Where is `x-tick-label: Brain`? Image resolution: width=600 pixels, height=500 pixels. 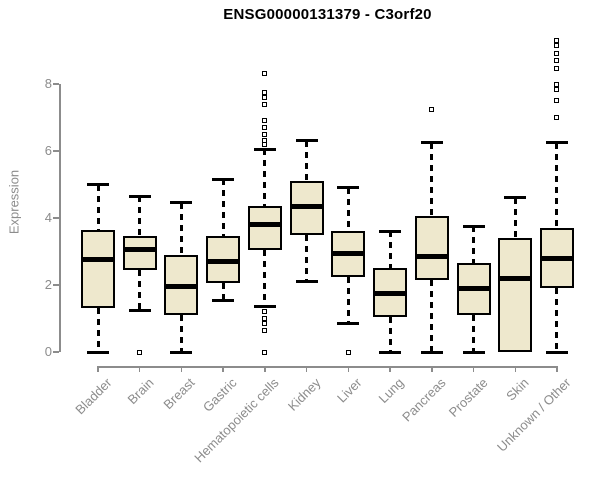 x-tick-label: Brain is located at coordinates (140, 391).